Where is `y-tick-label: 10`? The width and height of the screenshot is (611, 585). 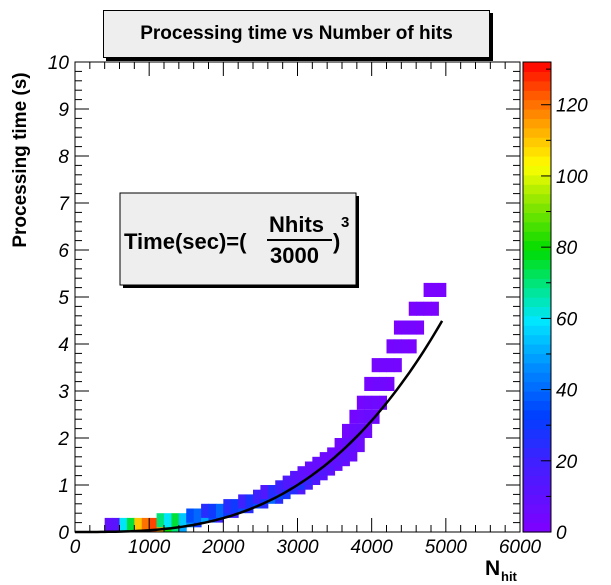
y-tick-label: 10 is located at coordinates (59, 63).